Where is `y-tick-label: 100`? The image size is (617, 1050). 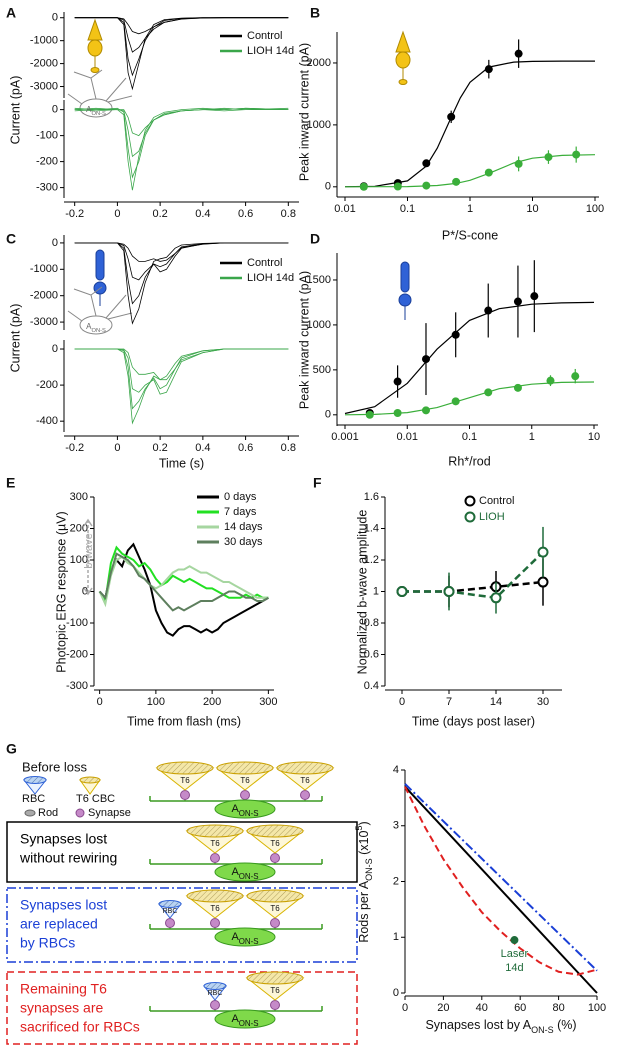 y-tick-label: 100 is located at coordinates (79, 560).